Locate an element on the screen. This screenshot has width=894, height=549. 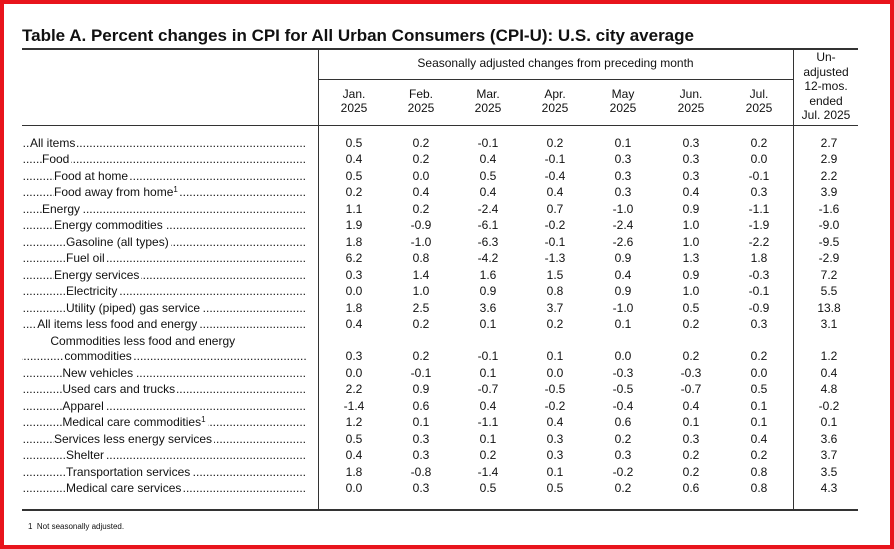
table-row: Fuel oil 6.2 0.8 -4.2 -1.3 0.9 1.3 1.8 -2.9 is located at coordinates (440, 258).